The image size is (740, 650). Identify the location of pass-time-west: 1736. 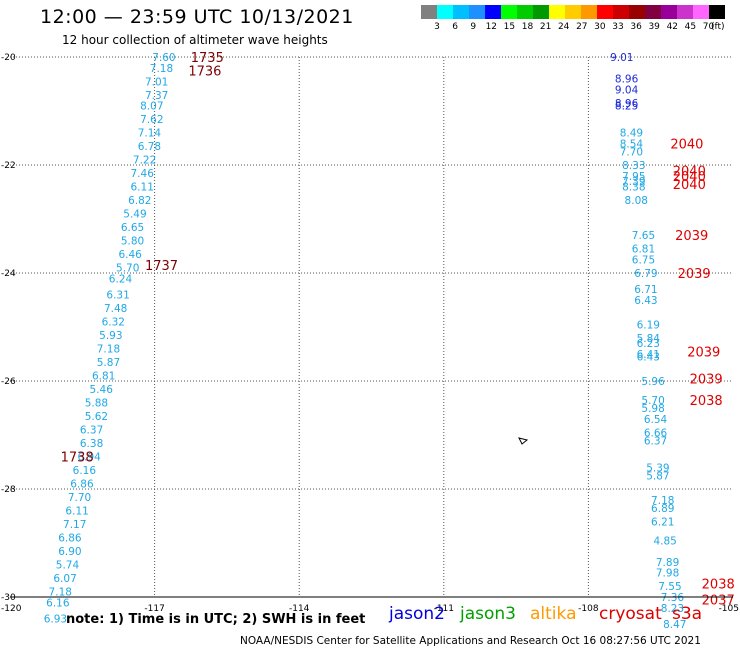
(204, 72).